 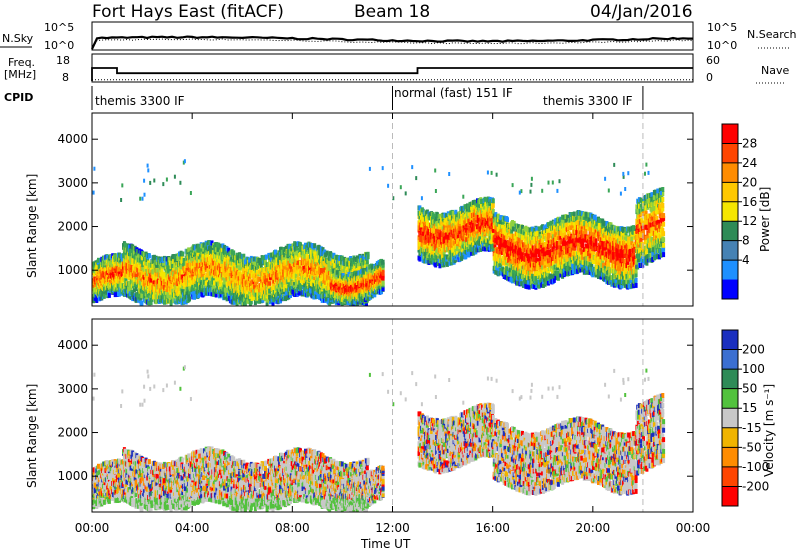 What do you see at coordinates (392, 74) in the screenshot?
I see `freq-series` at bounding box center [392, 74].